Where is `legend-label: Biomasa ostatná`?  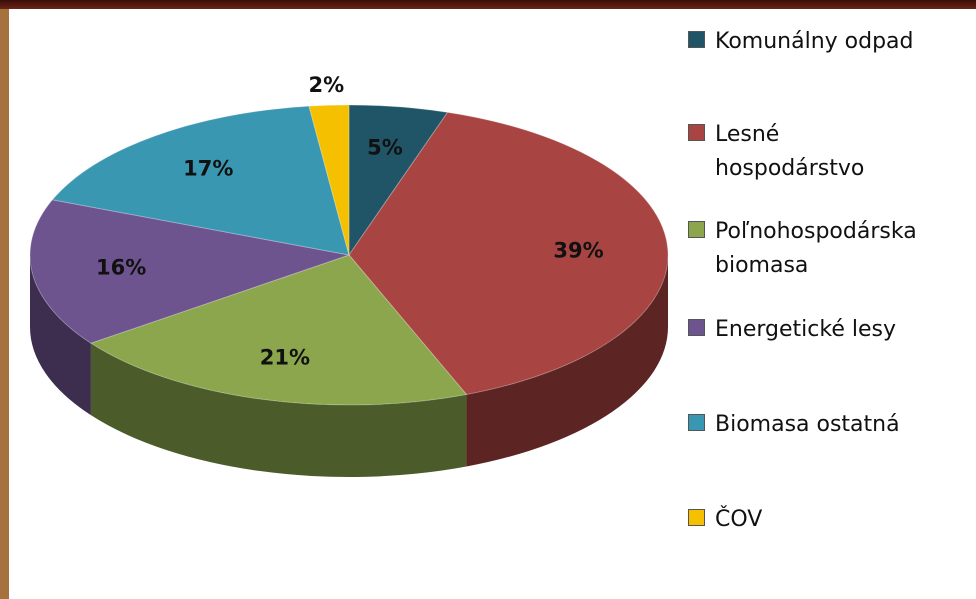
legend-label: Biomasa ostatná is located at coordinates (807, 424).